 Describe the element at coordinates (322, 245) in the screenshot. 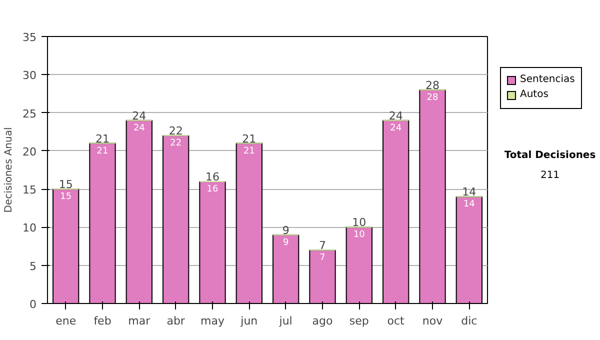

I see `total-label: 7` at that location.